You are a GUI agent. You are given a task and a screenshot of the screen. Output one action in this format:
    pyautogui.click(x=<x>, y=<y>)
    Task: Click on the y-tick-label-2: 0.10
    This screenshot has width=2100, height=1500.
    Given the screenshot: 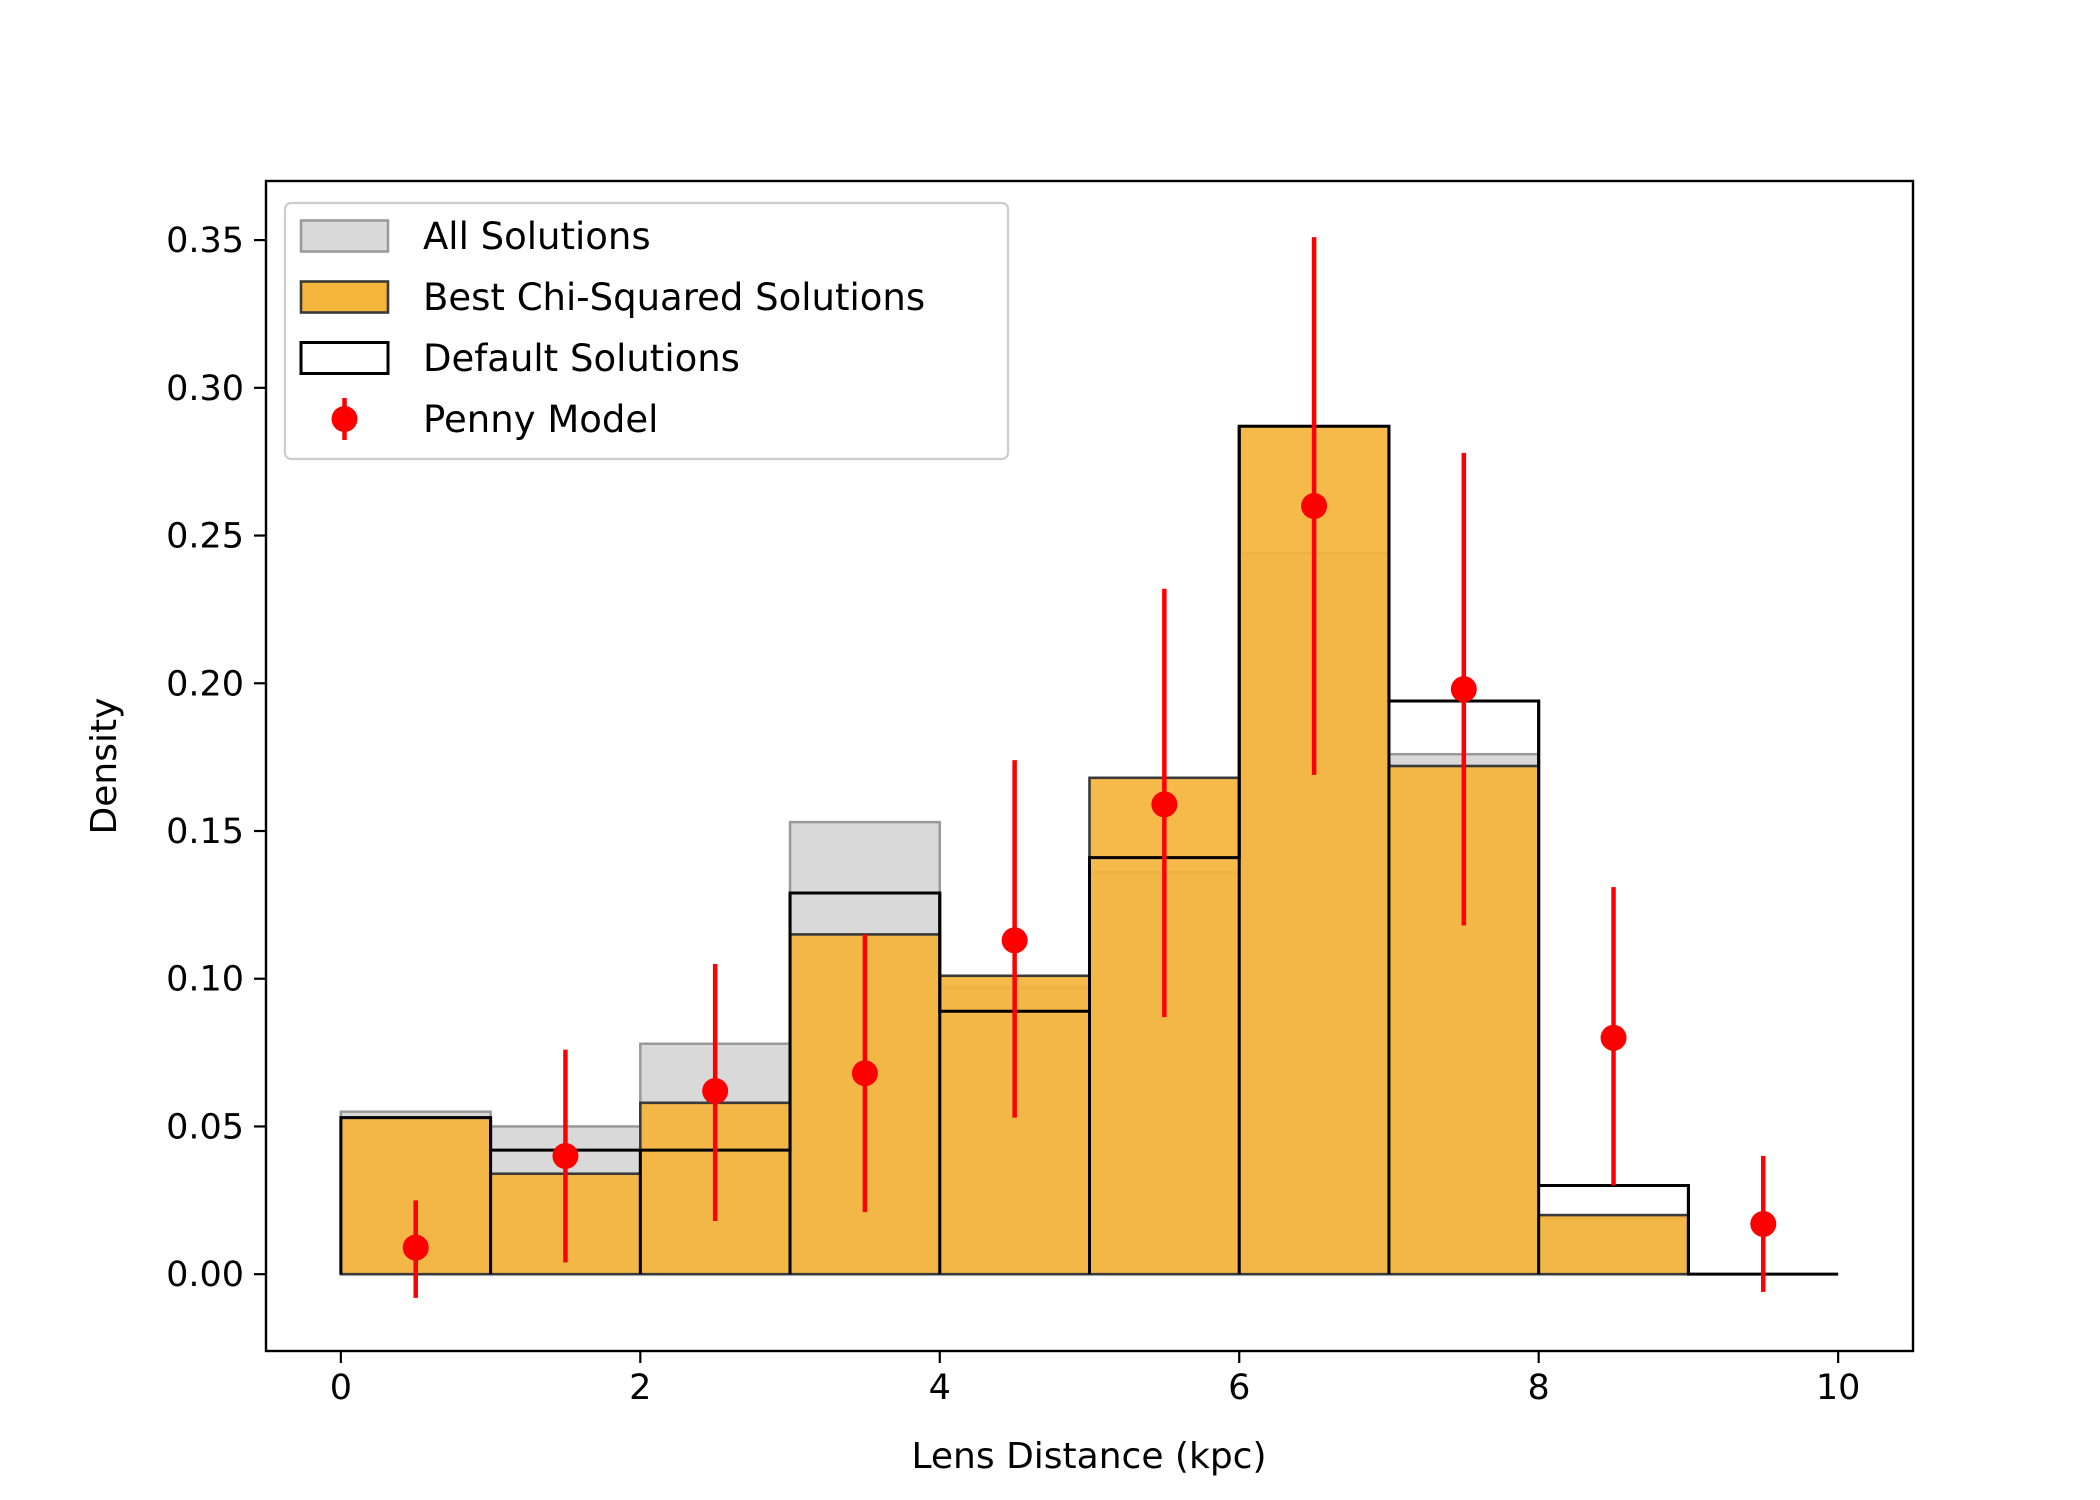 What is the action you would take?
    pyautogui.click(x=205, y=980)
    